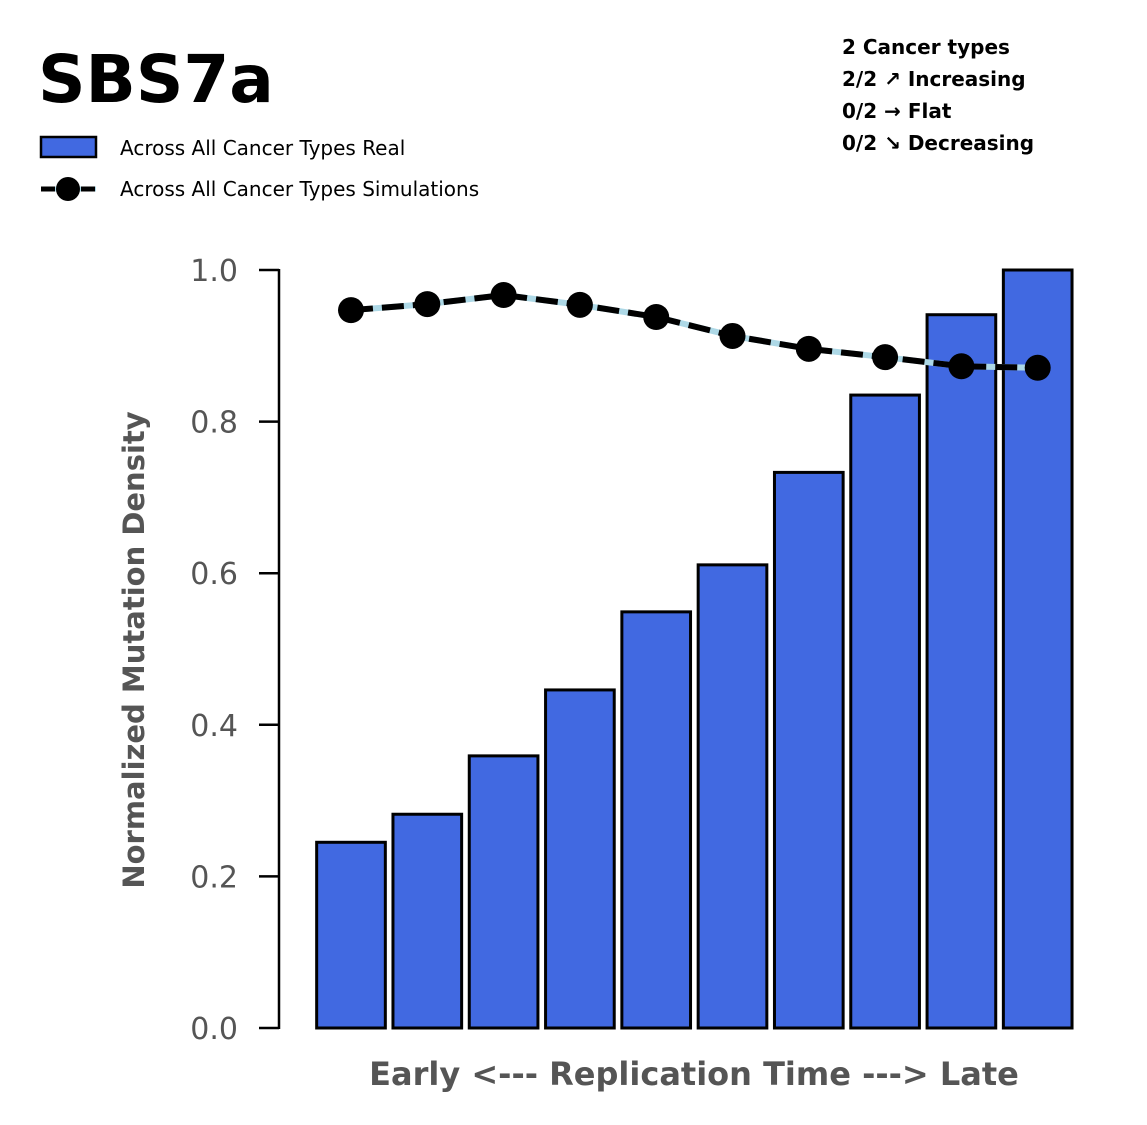  What do you see at coordinates (234, 650) in the screenshot?
I see `y-ticks: 0.0 0.2 0.4 0.6 0.8 1.0` at bounding box center [234, 650].